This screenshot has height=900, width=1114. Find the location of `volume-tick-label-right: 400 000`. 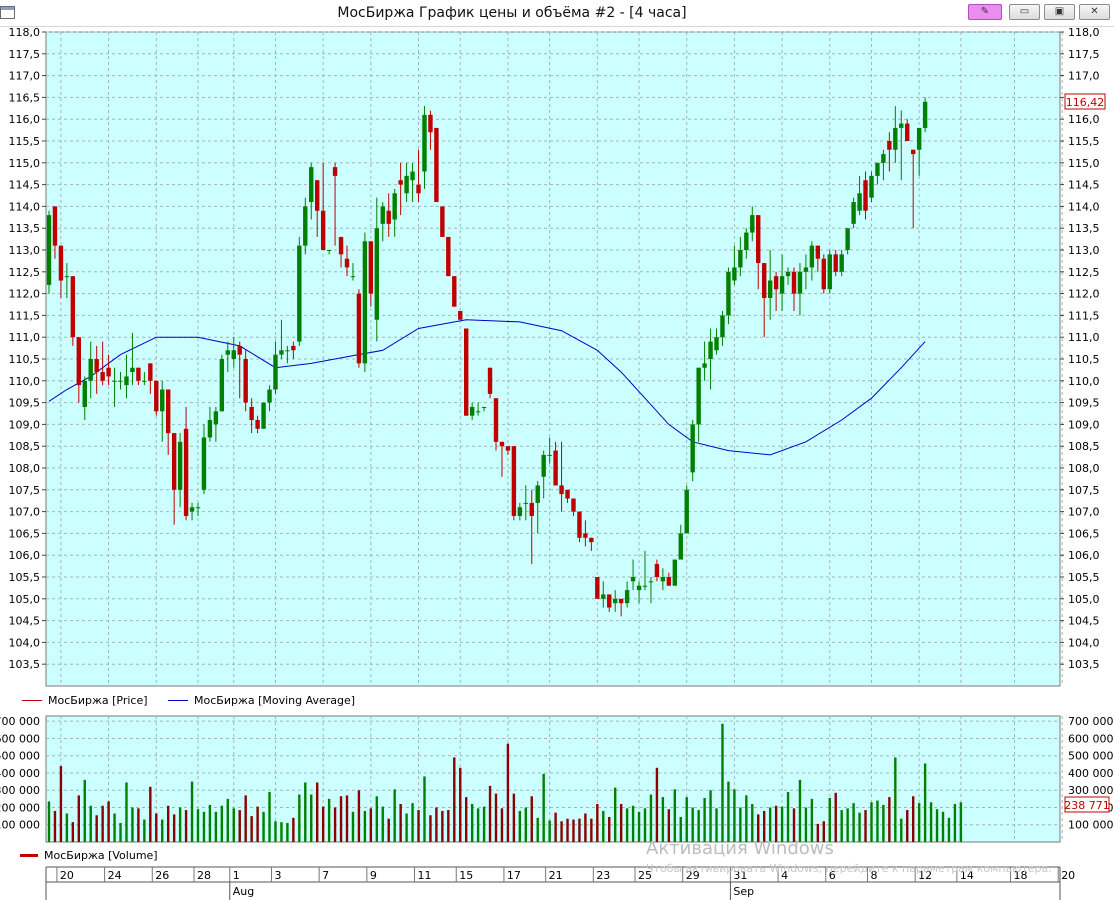

volume-tick-label-right: 400 000 is located at coordinates (1091, 773).